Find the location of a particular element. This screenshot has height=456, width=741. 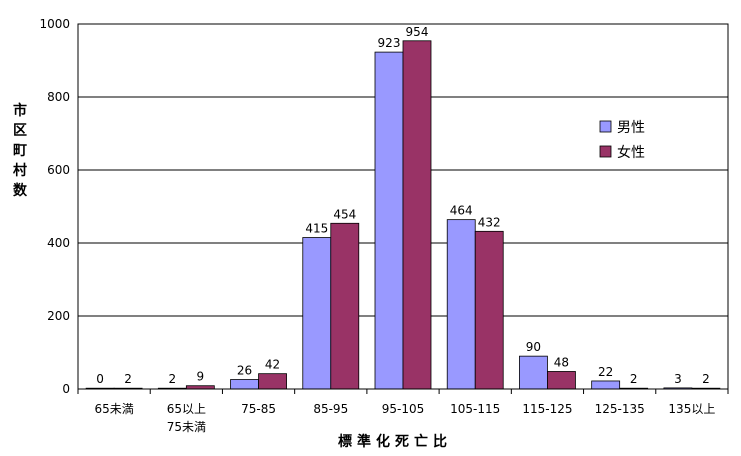

y-tick-label: 400 is located at coordinates (58, 243).